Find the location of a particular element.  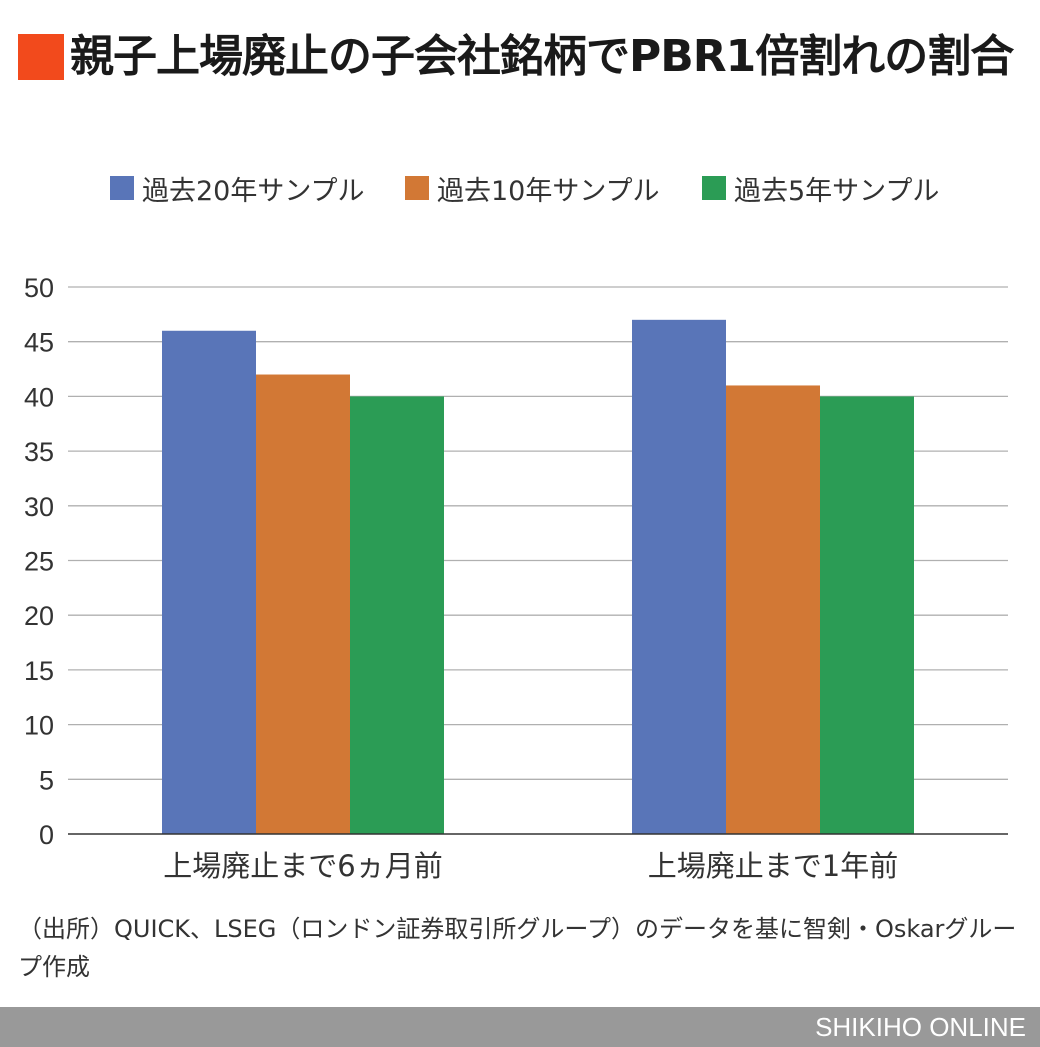

legend-item-10y: 過去10年サンプル is located at coordinates (532, 188).